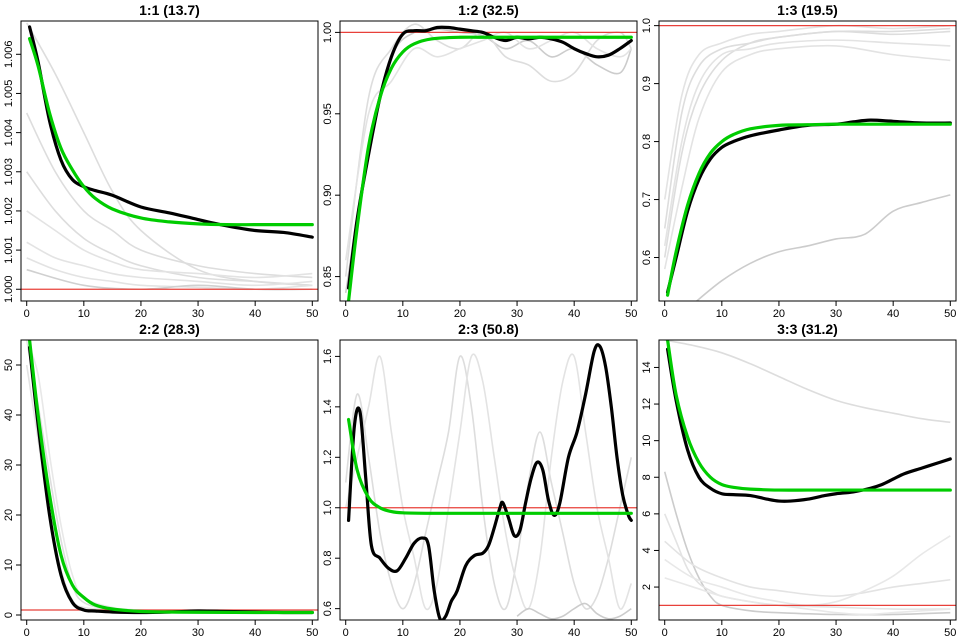 The width and height of the screenshot is (960, 640). I want to click on panel-title: 2:2 (28.3), so click(169, 329).